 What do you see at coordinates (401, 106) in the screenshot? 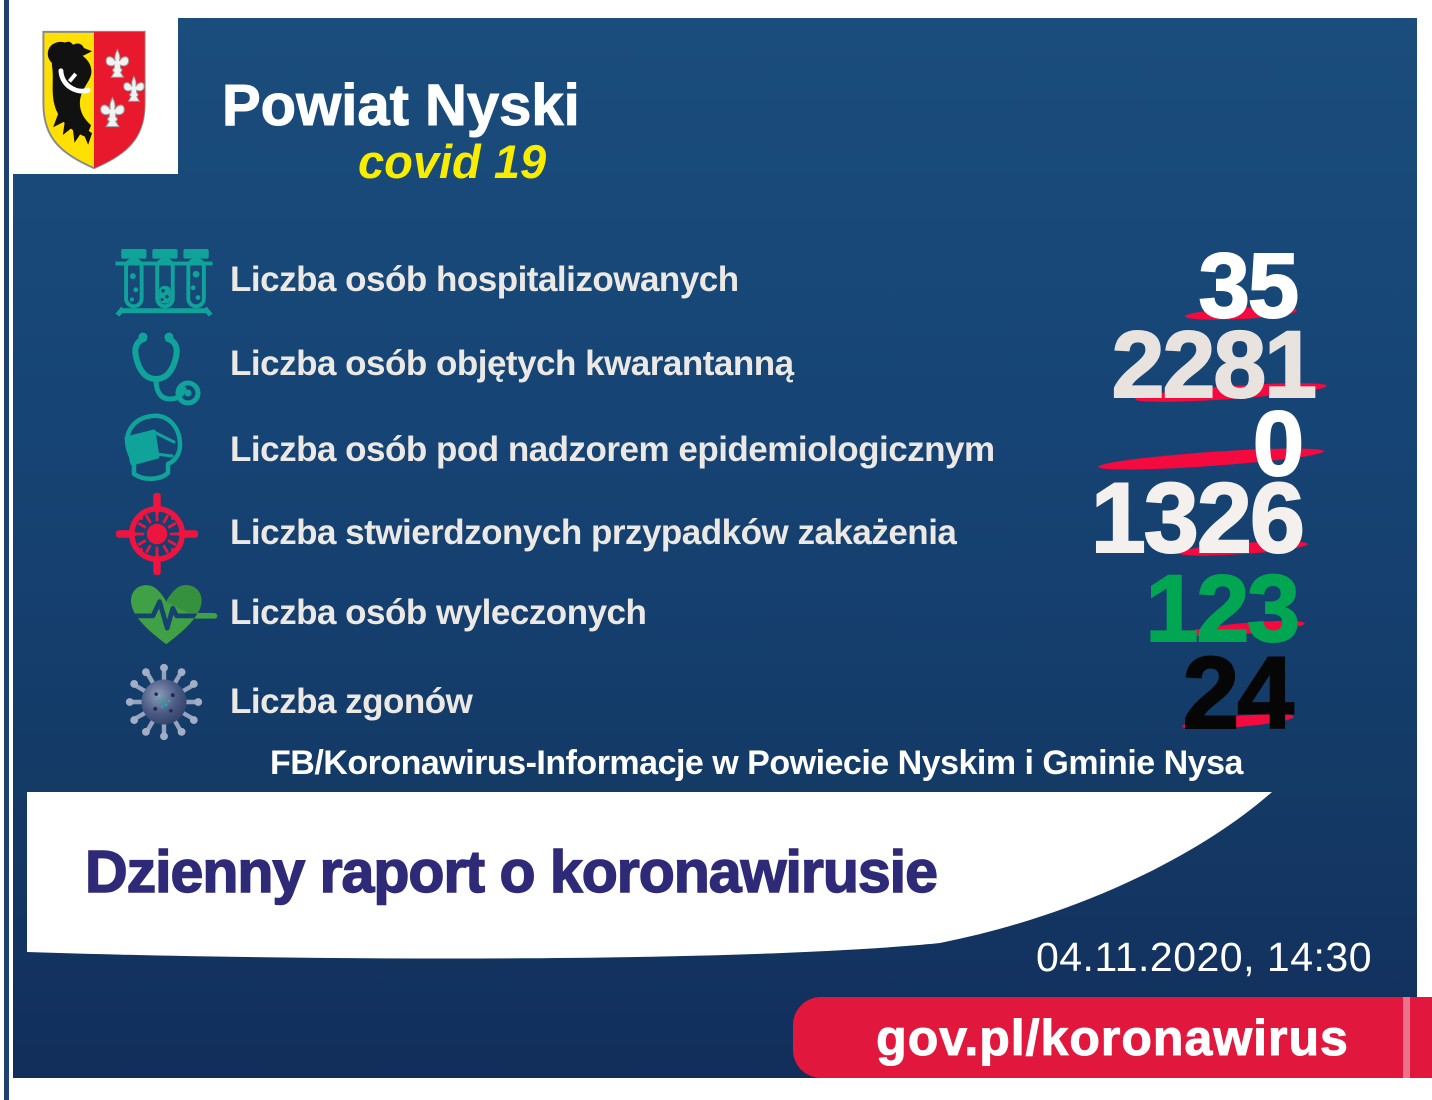
I see `page-title: Powiat Nyski` at bounding box center [401, 106].